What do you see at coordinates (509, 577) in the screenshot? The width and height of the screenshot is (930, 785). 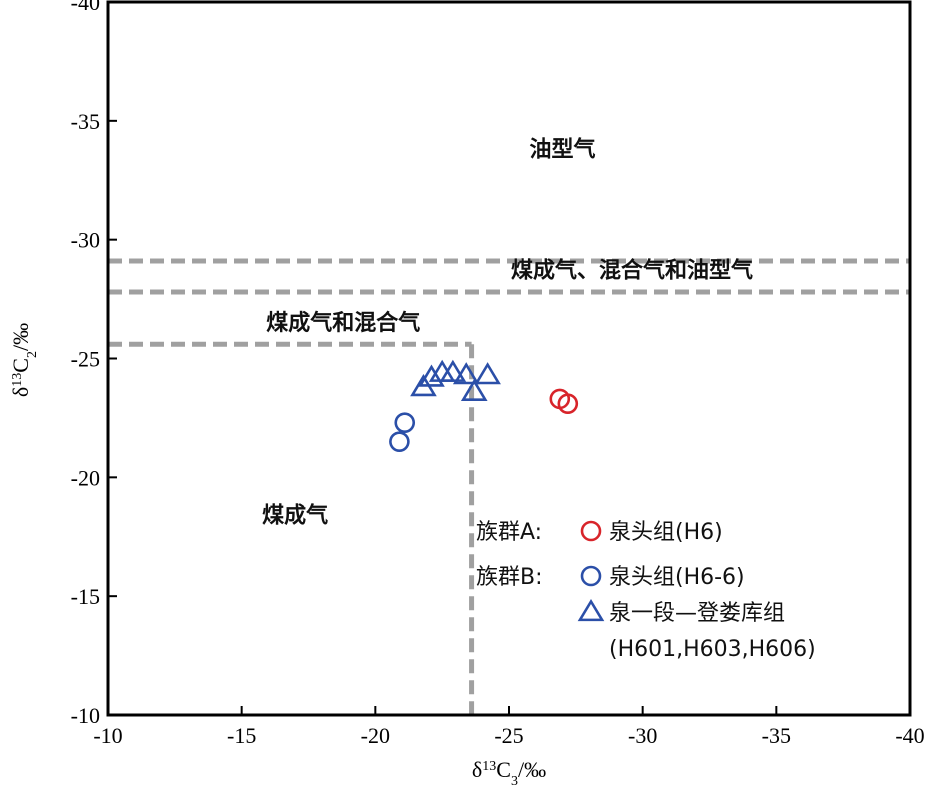 I see `legend-group-1: 族群B:` at bounding box center [509, 577].